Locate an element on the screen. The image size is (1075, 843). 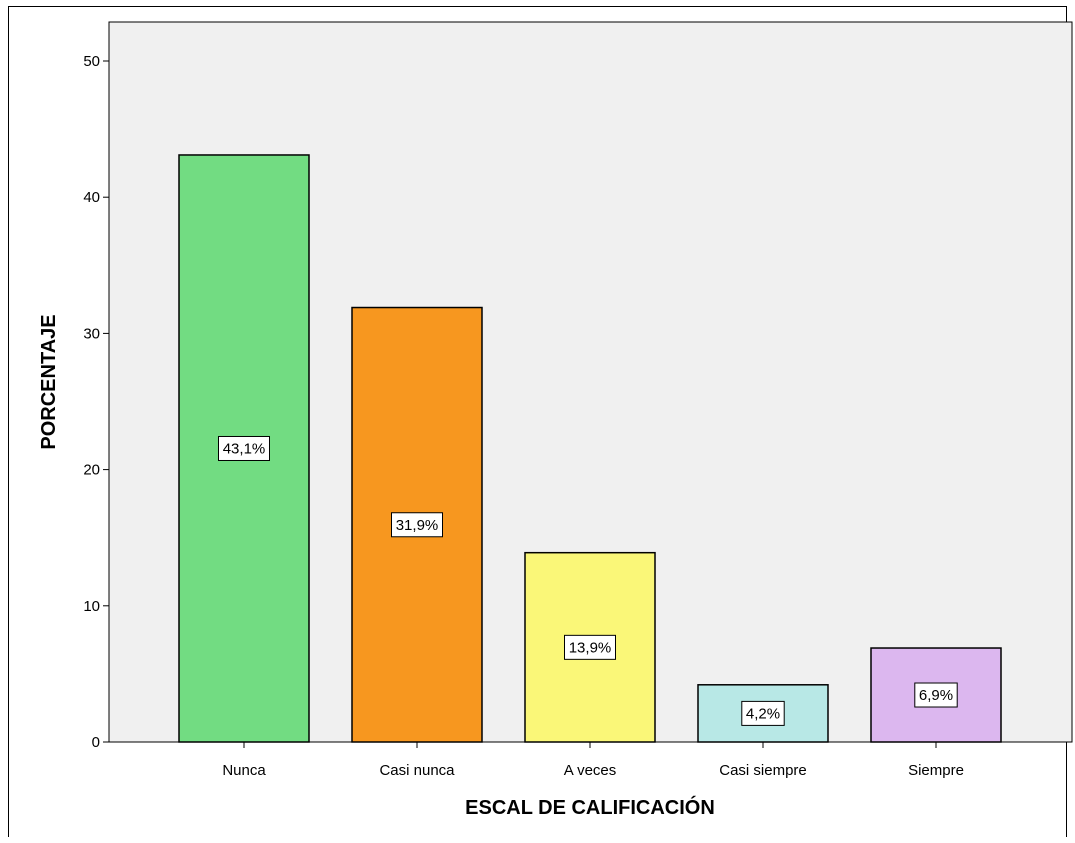
y-tick-label: 0 is located at coordinates (96, 742).